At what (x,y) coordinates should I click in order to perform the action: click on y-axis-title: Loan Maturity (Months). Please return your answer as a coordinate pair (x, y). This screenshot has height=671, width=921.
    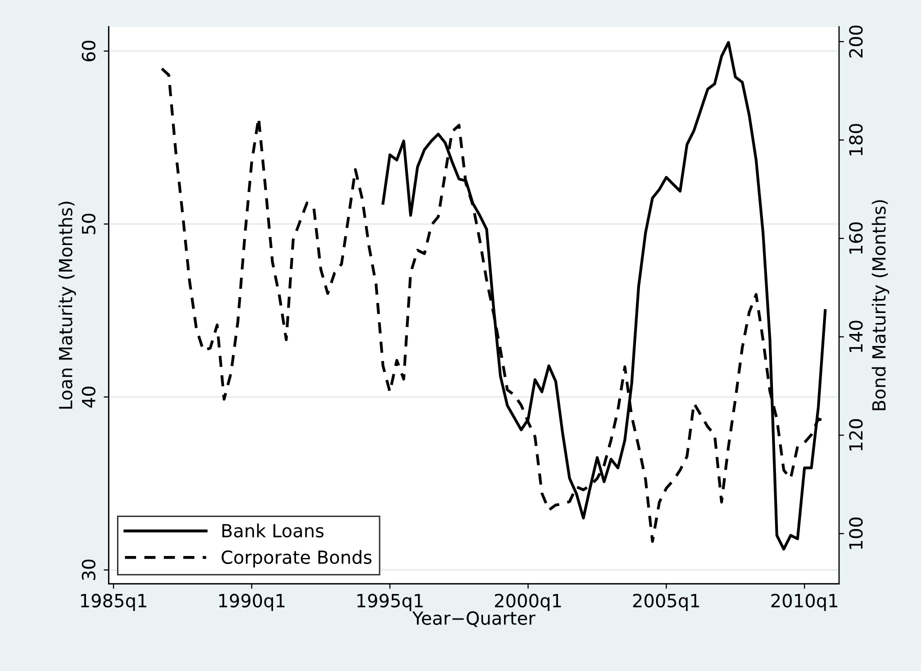
    Looking at the image, I should click on (67, 305).